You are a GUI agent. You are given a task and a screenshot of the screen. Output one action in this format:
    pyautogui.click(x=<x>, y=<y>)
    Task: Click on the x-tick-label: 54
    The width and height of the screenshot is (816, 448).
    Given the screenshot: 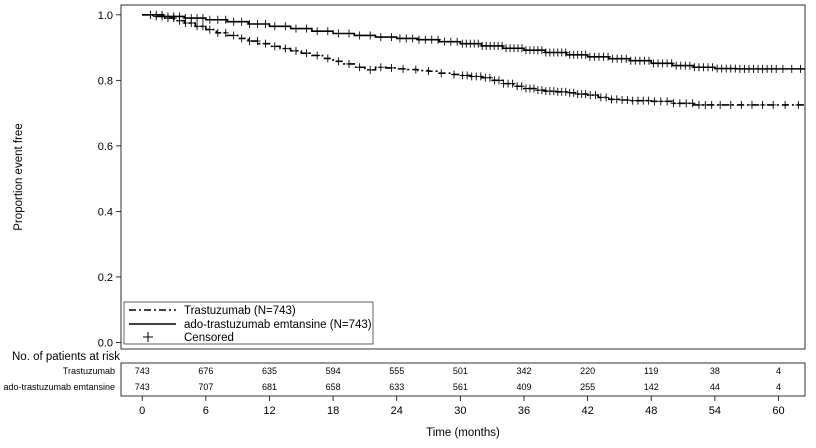 What is the action you would take?
    pyautogui.click(x=715, y=411)
    